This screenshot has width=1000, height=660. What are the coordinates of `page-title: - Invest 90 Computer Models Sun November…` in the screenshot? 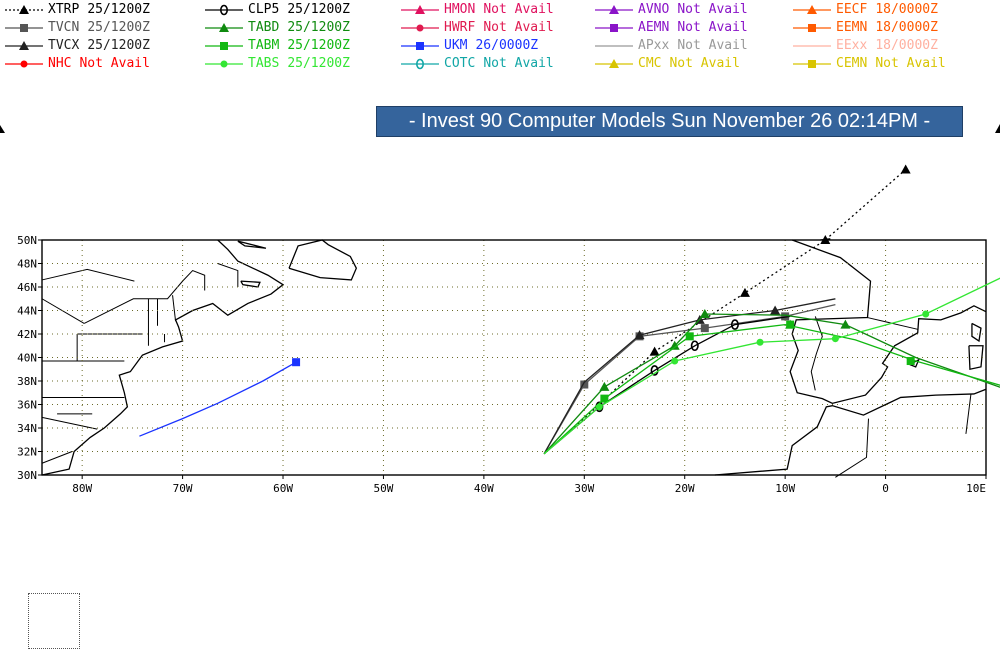 It's located at (669, 121).